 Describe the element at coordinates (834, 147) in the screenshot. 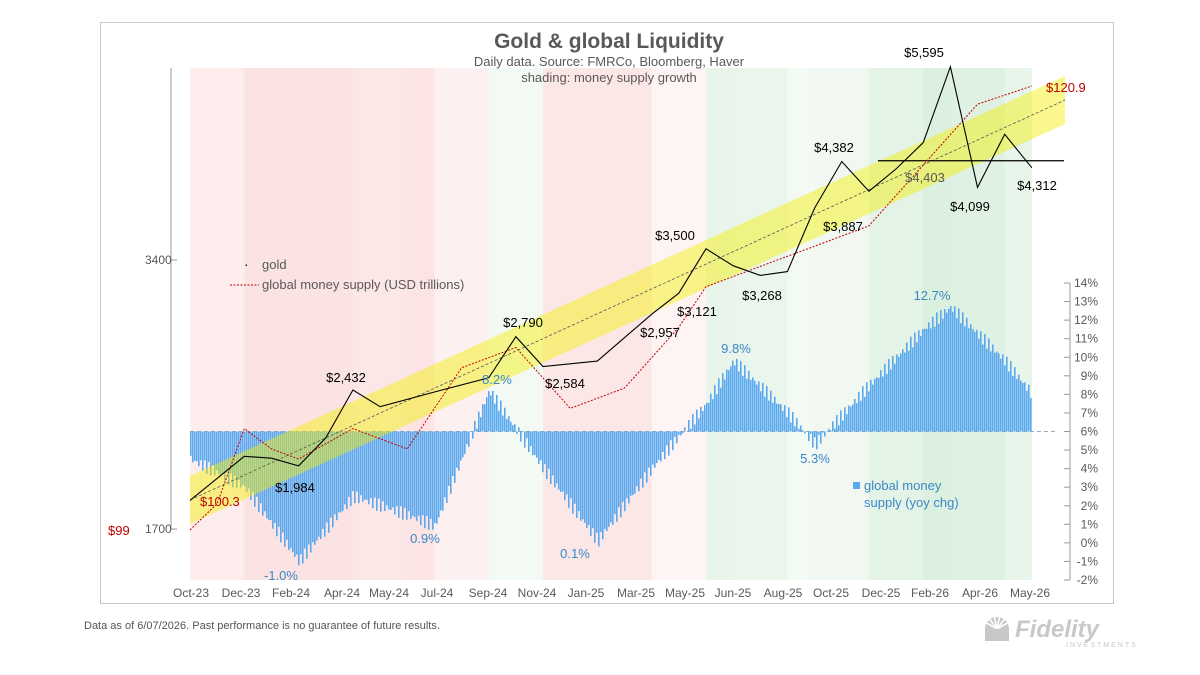

I see `data-label: $4,382` at that location.